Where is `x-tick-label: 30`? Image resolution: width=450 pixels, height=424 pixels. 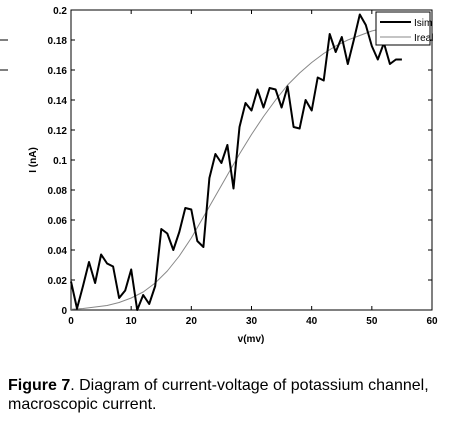
x-tick-label: 30 is located at coordinates (252, 321).